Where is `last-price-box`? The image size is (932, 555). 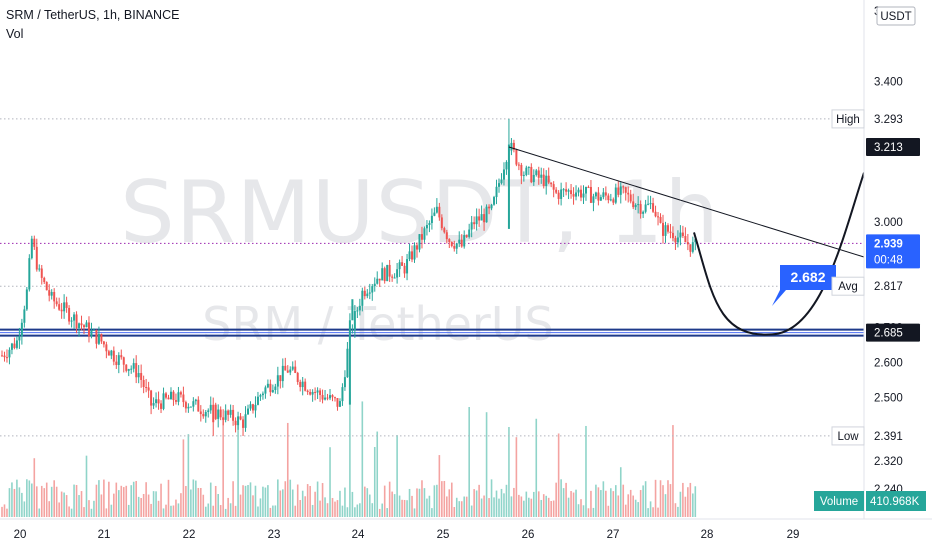 last-price-box is located at coordinates (893, 251).